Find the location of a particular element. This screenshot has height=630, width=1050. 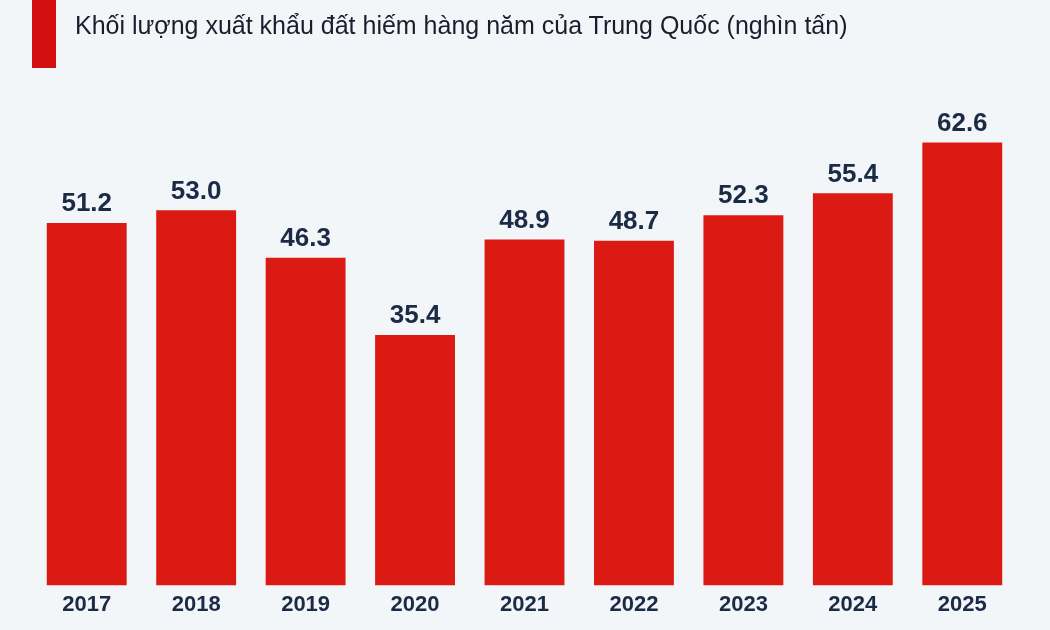

x-tick-label: 2022 is located at coordinates (634, 603).